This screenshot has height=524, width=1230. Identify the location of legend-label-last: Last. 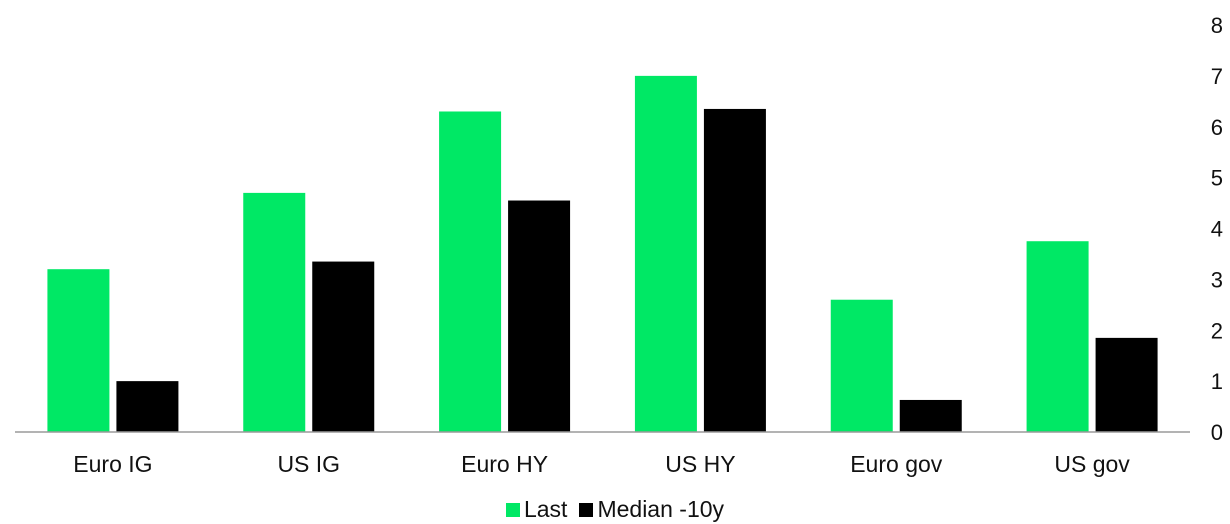
(545, 509).